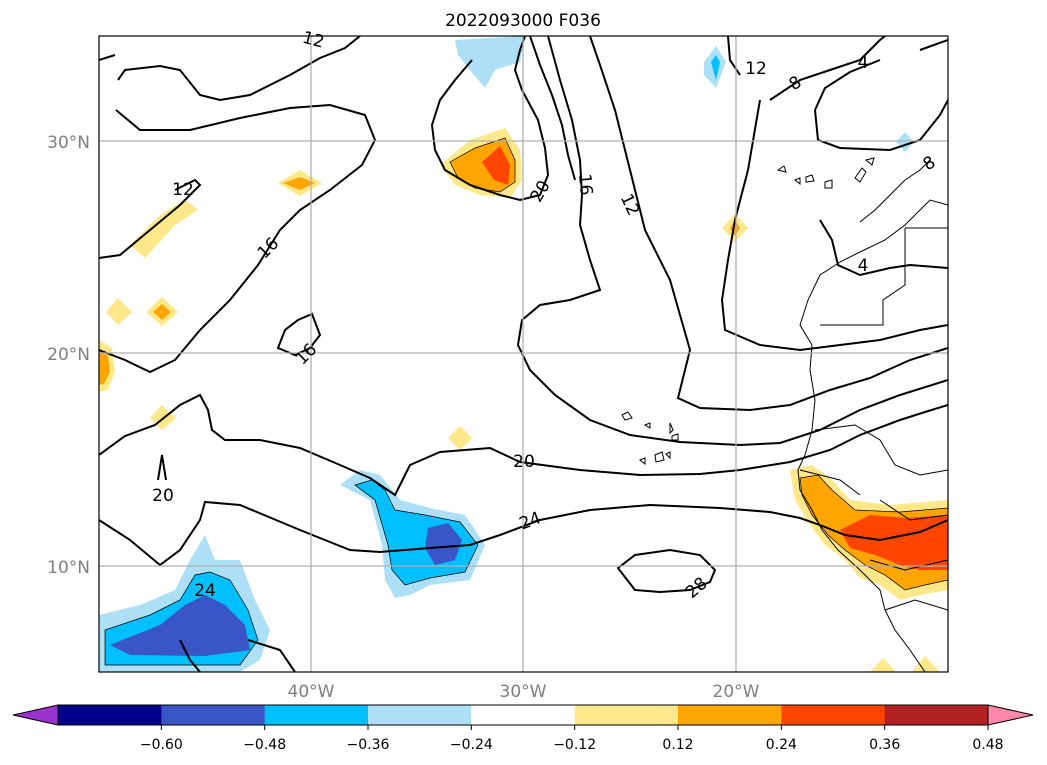 This screenshot has width=1047, height=765. I want to click on contour-16-main, so click(238, 238).